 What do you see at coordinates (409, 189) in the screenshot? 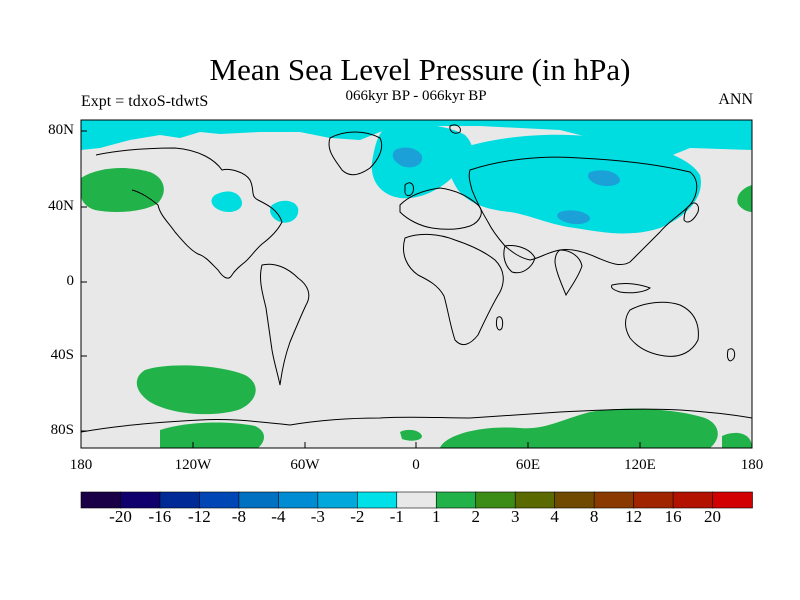
I see `british-isles-coast` at bounding box center [409, 189].